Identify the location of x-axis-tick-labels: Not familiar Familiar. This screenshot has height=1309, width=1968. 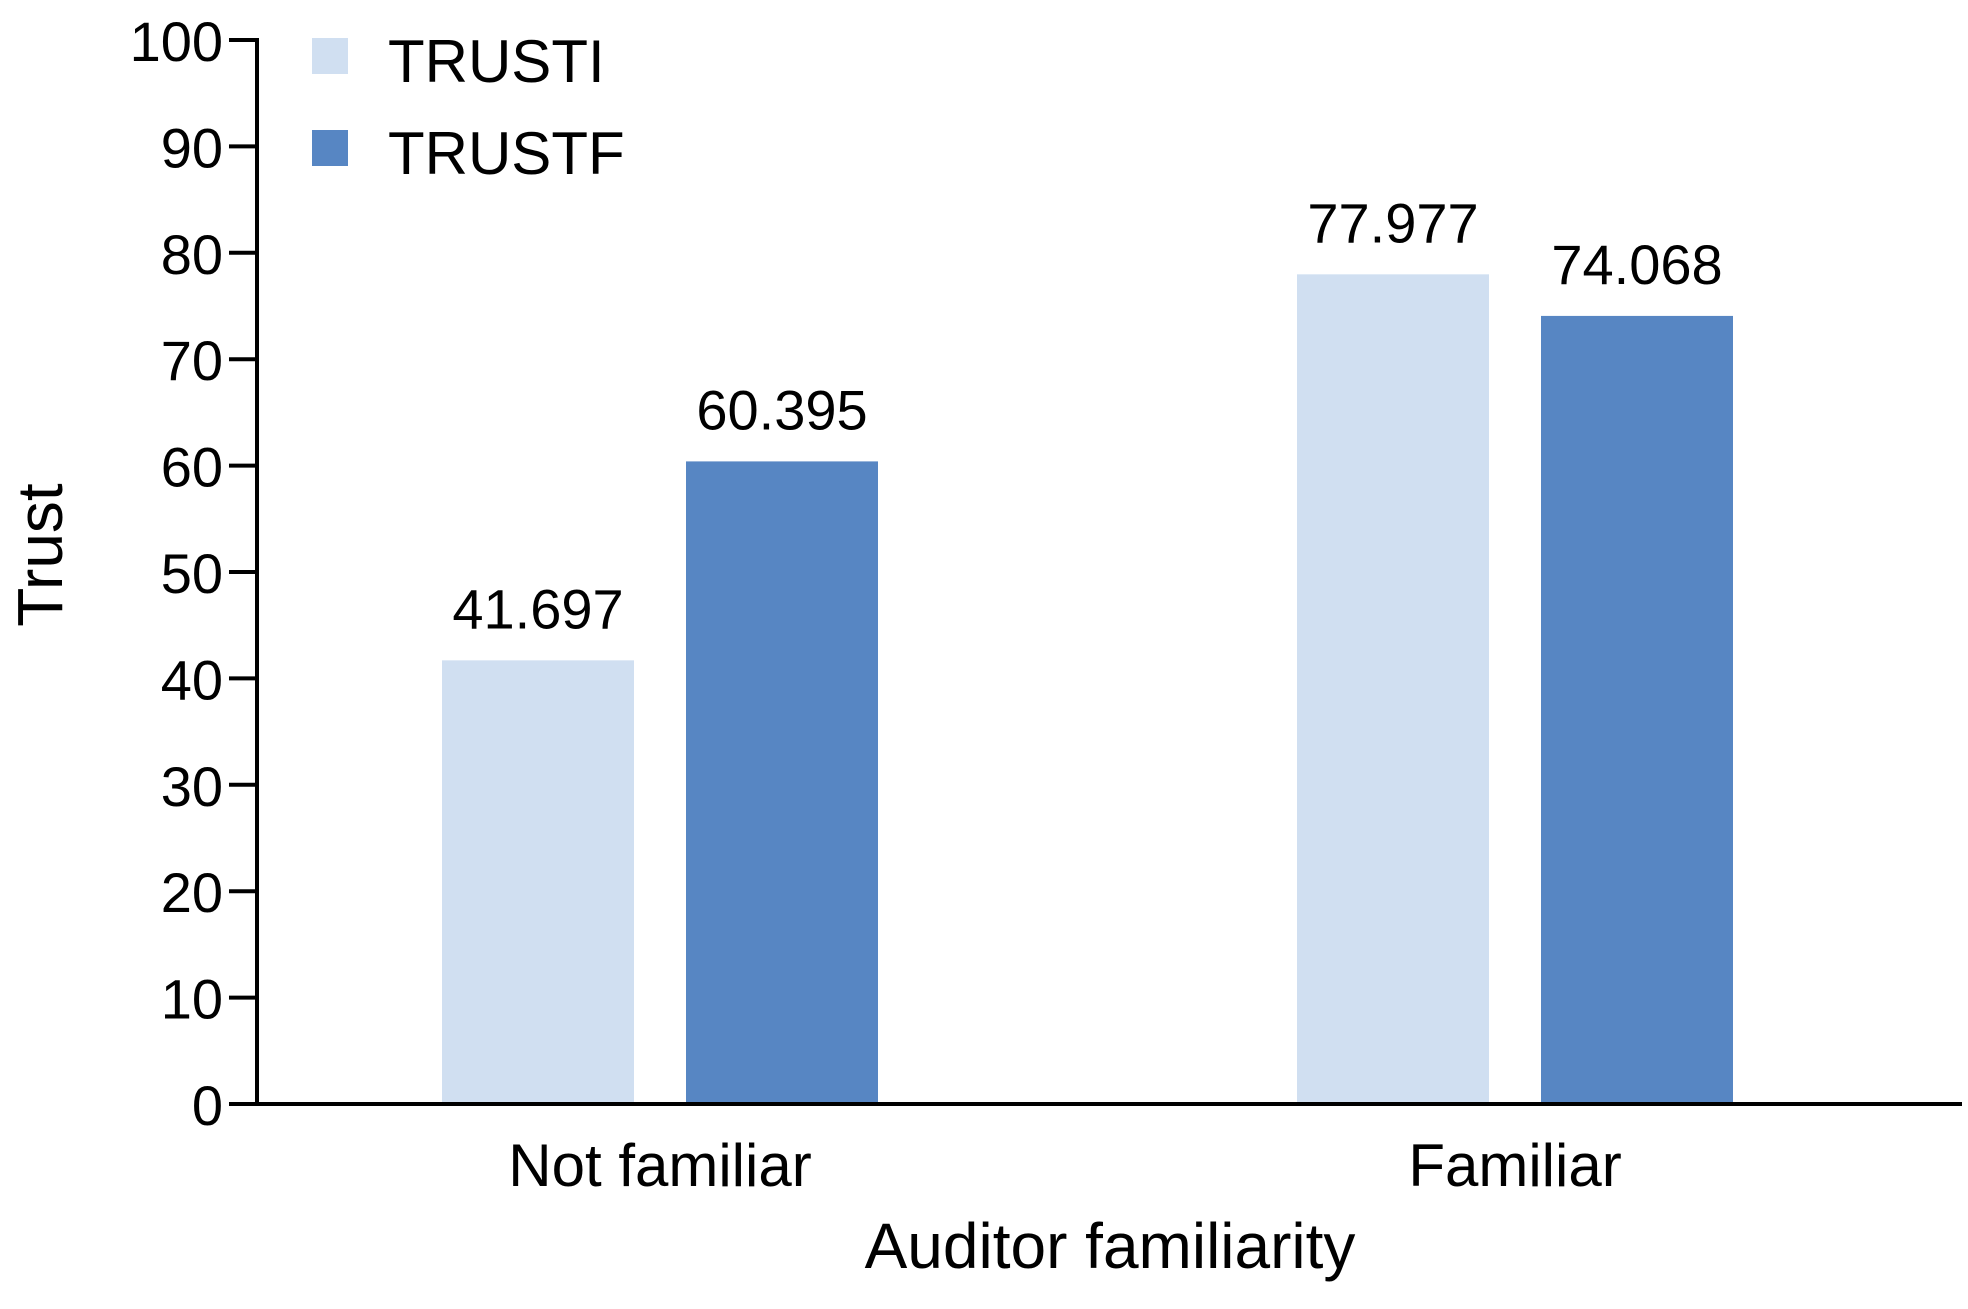
(1064, 1165).